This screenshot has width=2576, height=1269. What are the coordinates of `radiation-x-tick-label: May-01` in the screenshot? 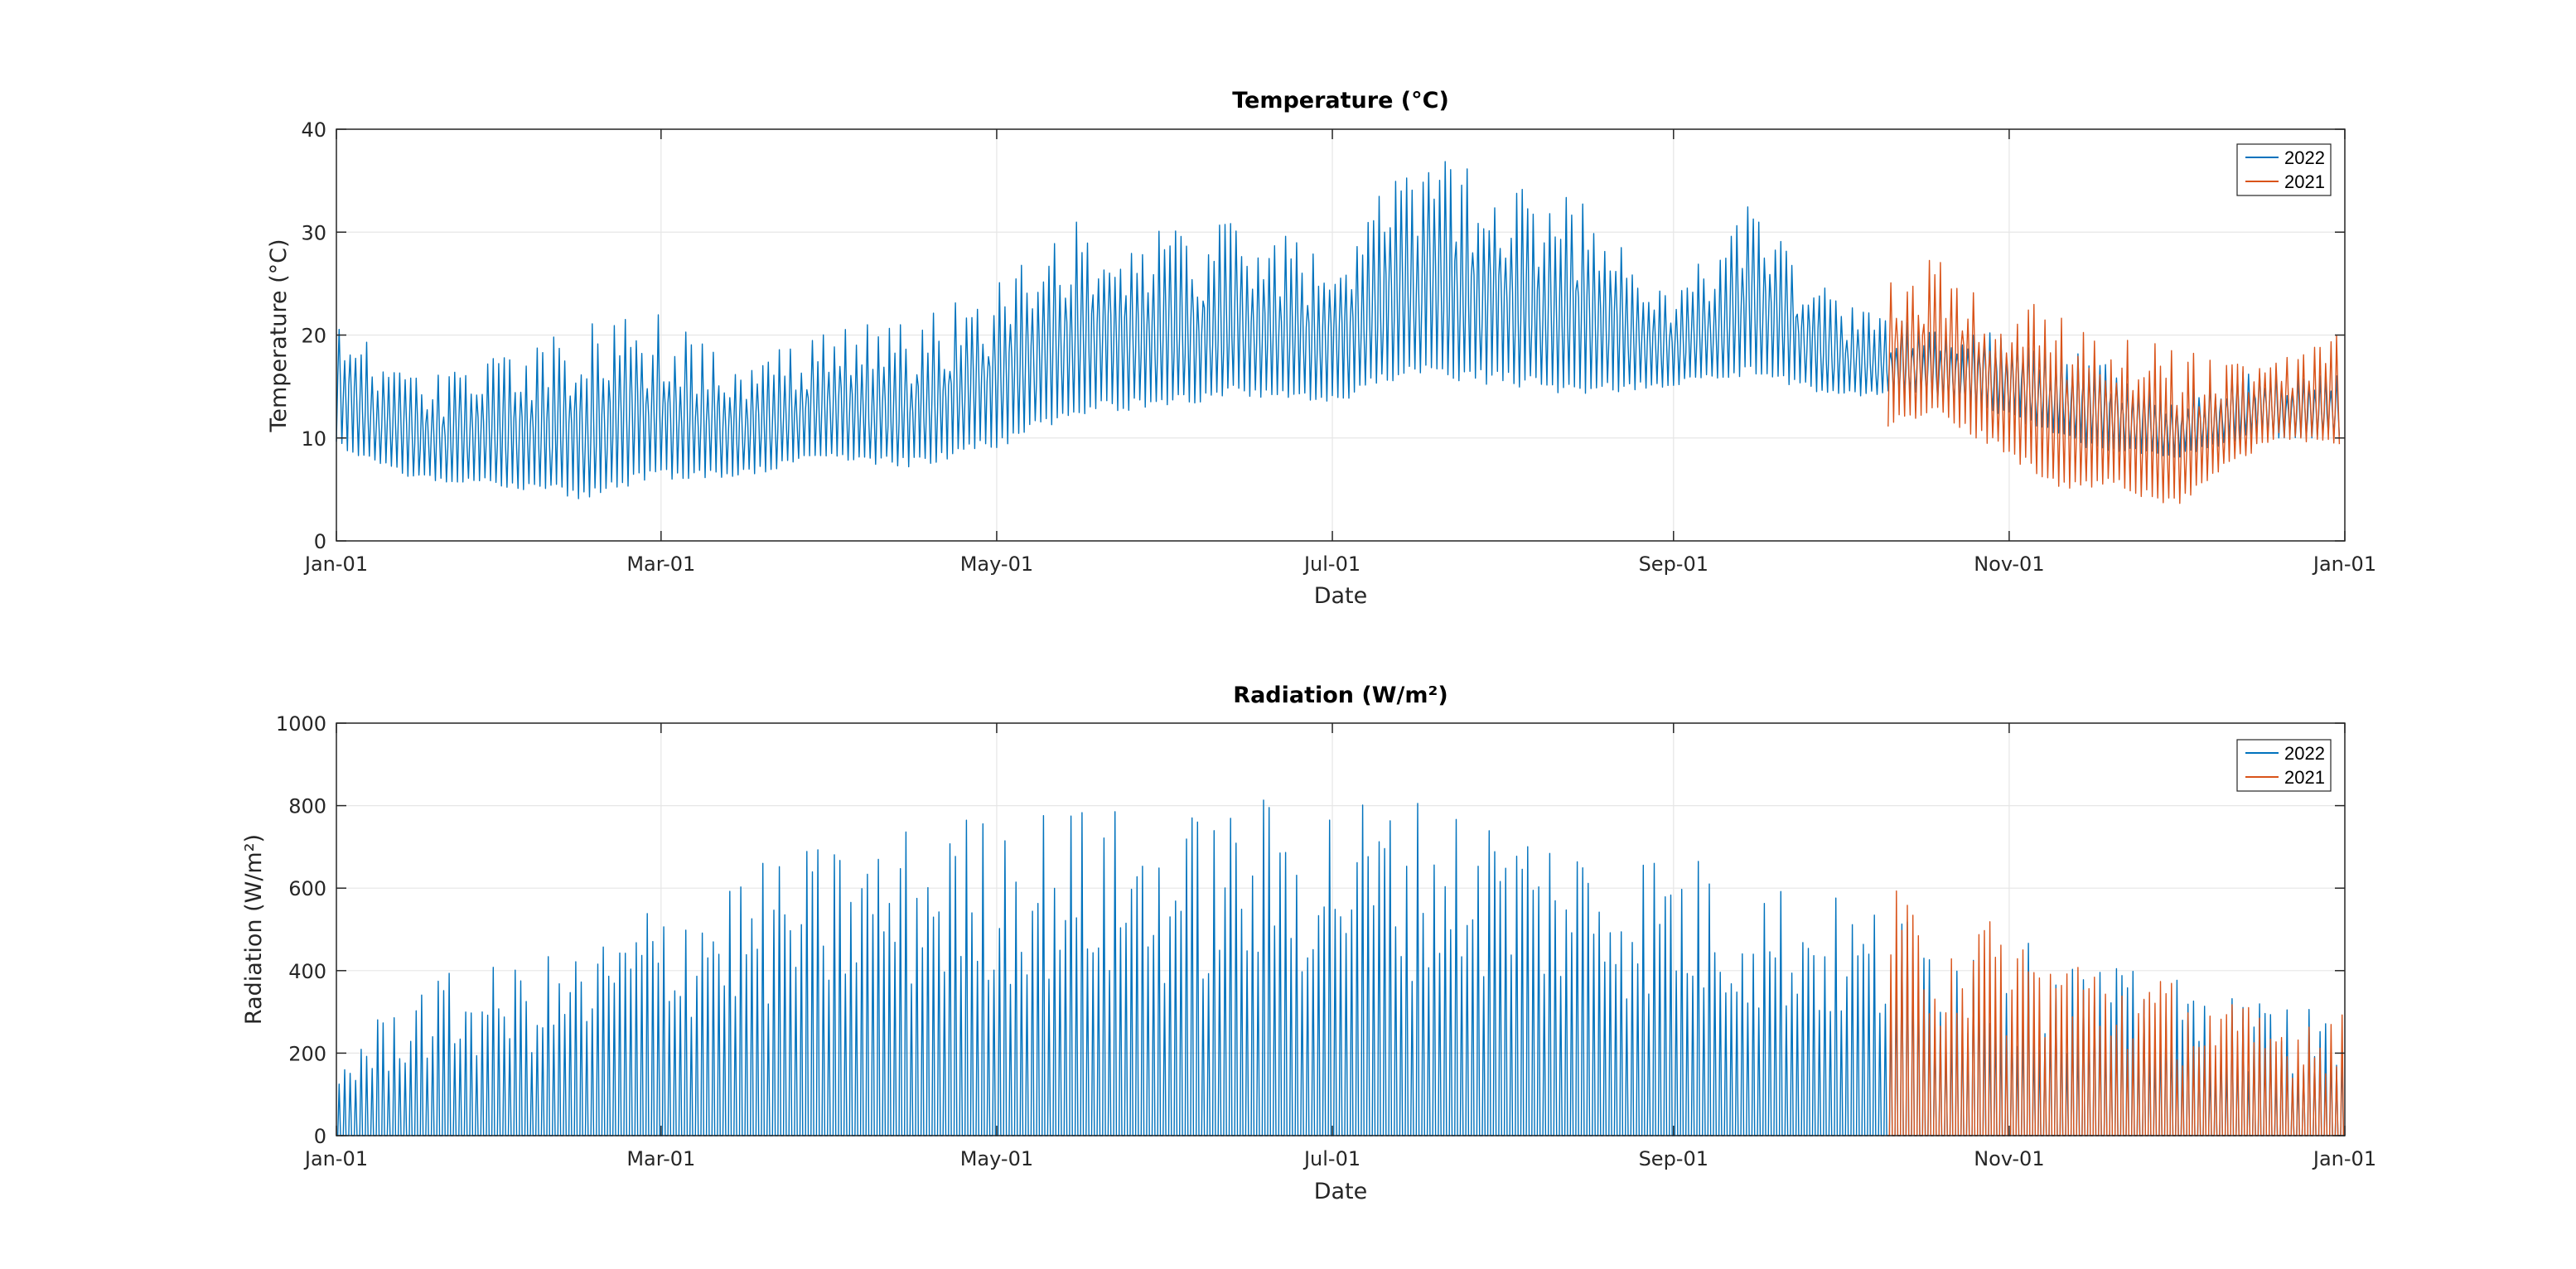 It's located at (996, 1158).